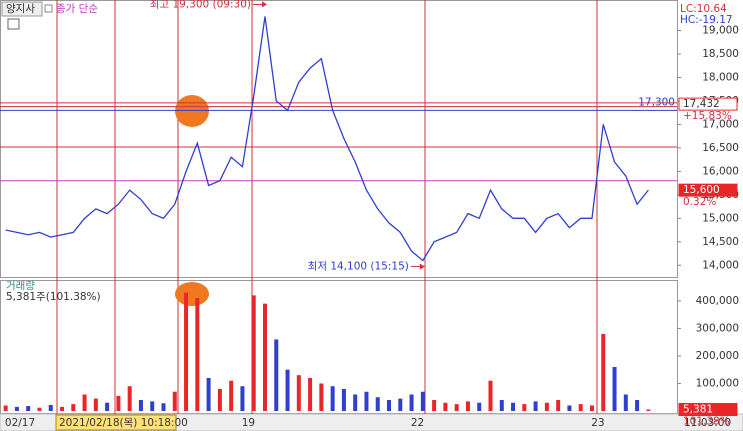 This screenshot has height=431, width=743. I want to click on value-badge-sub: 101.38%, so click(706, 422).